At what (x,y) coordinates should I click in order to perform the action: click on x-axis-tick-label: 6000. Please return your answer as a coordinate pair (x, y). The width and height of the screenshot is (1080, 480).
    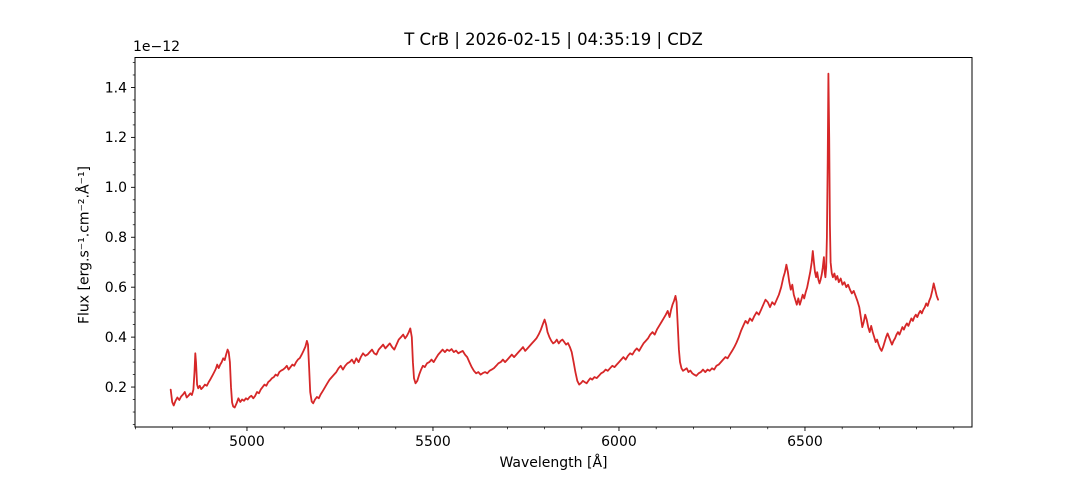
    Looking at the image, I should click on (619, 442).